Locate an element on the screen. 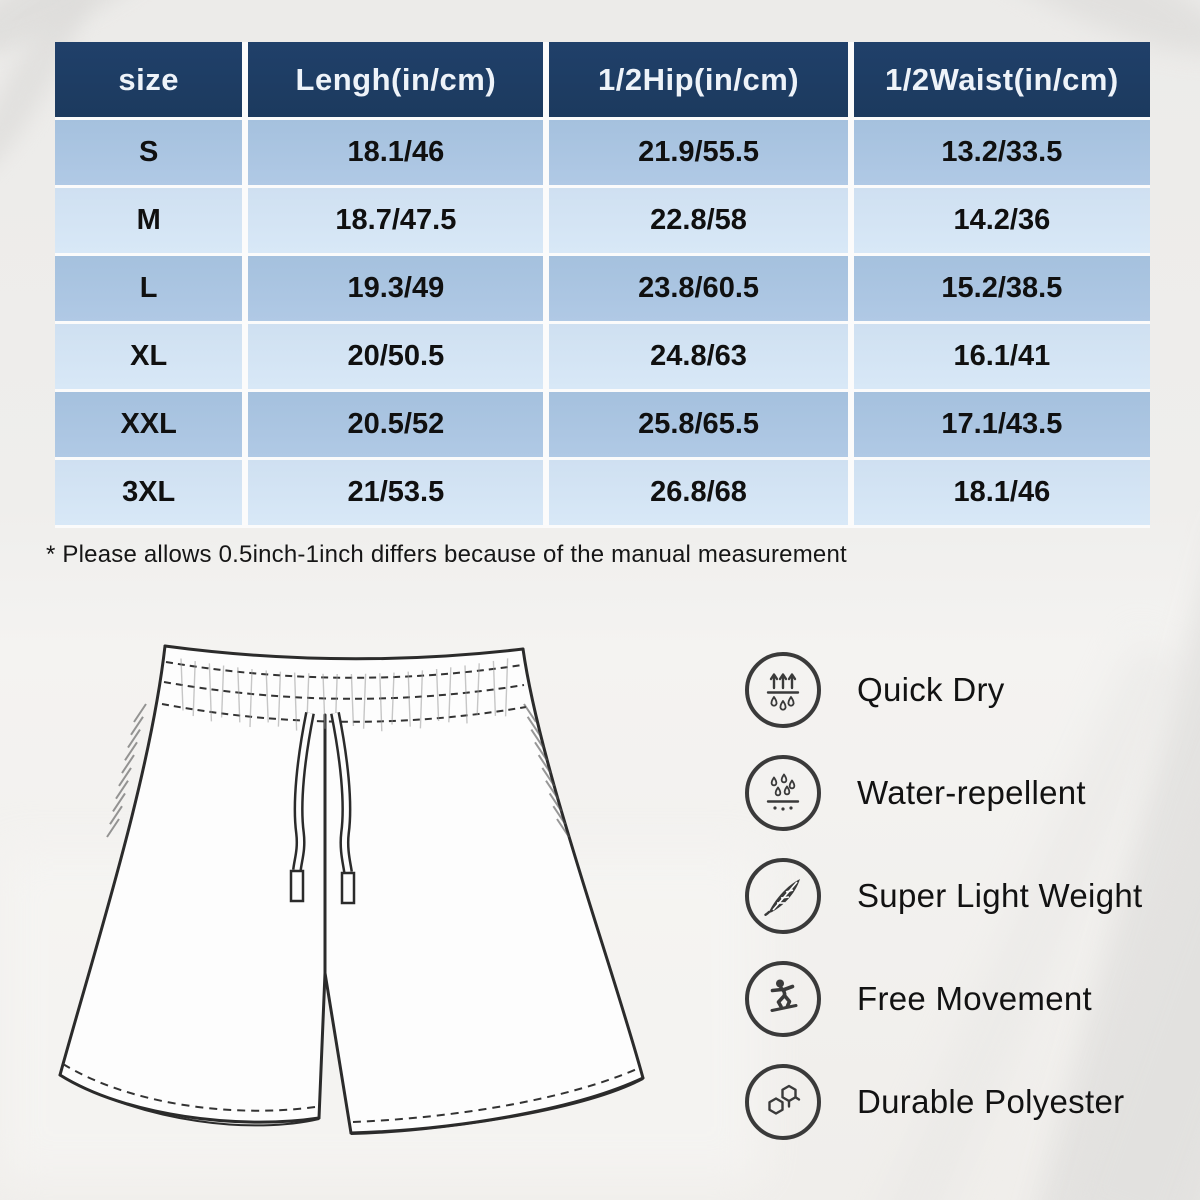 Image resolution: width=1200 pixels, height=1200 pixels. quick-dry-icon is located at coordinates (783, 690).